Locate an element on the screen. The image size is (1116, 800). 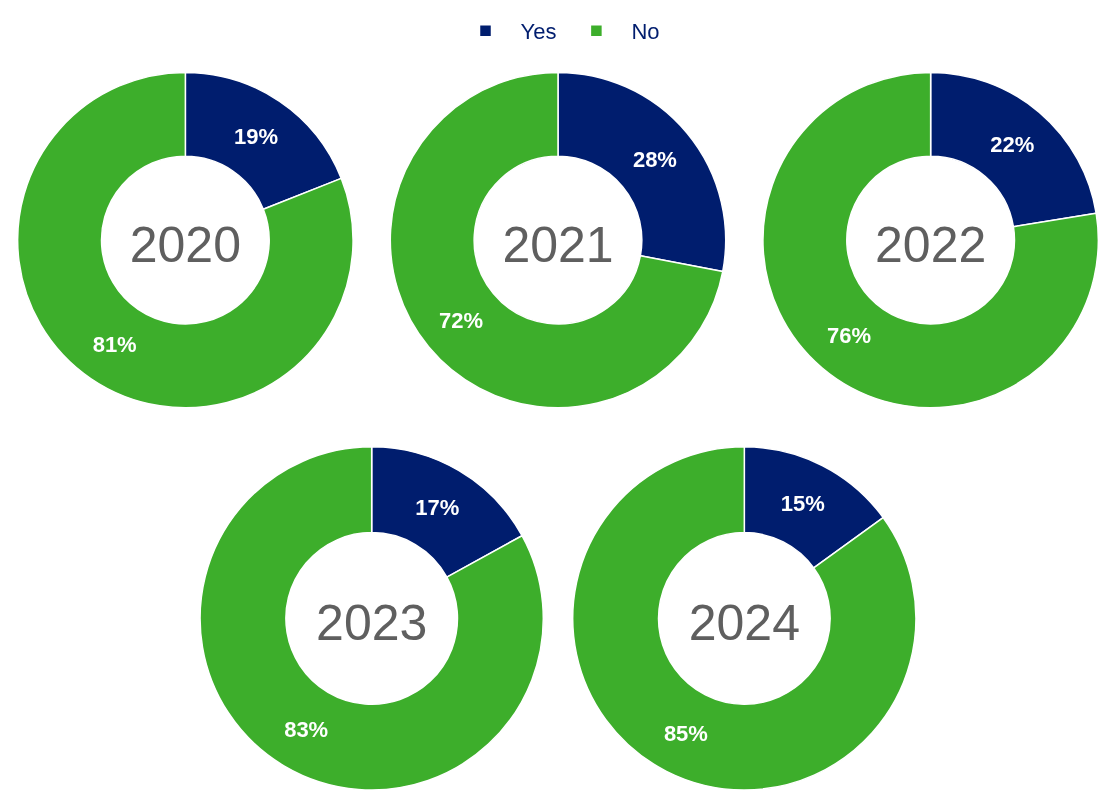
data-label: 19% is located at coordinates (256, 136).